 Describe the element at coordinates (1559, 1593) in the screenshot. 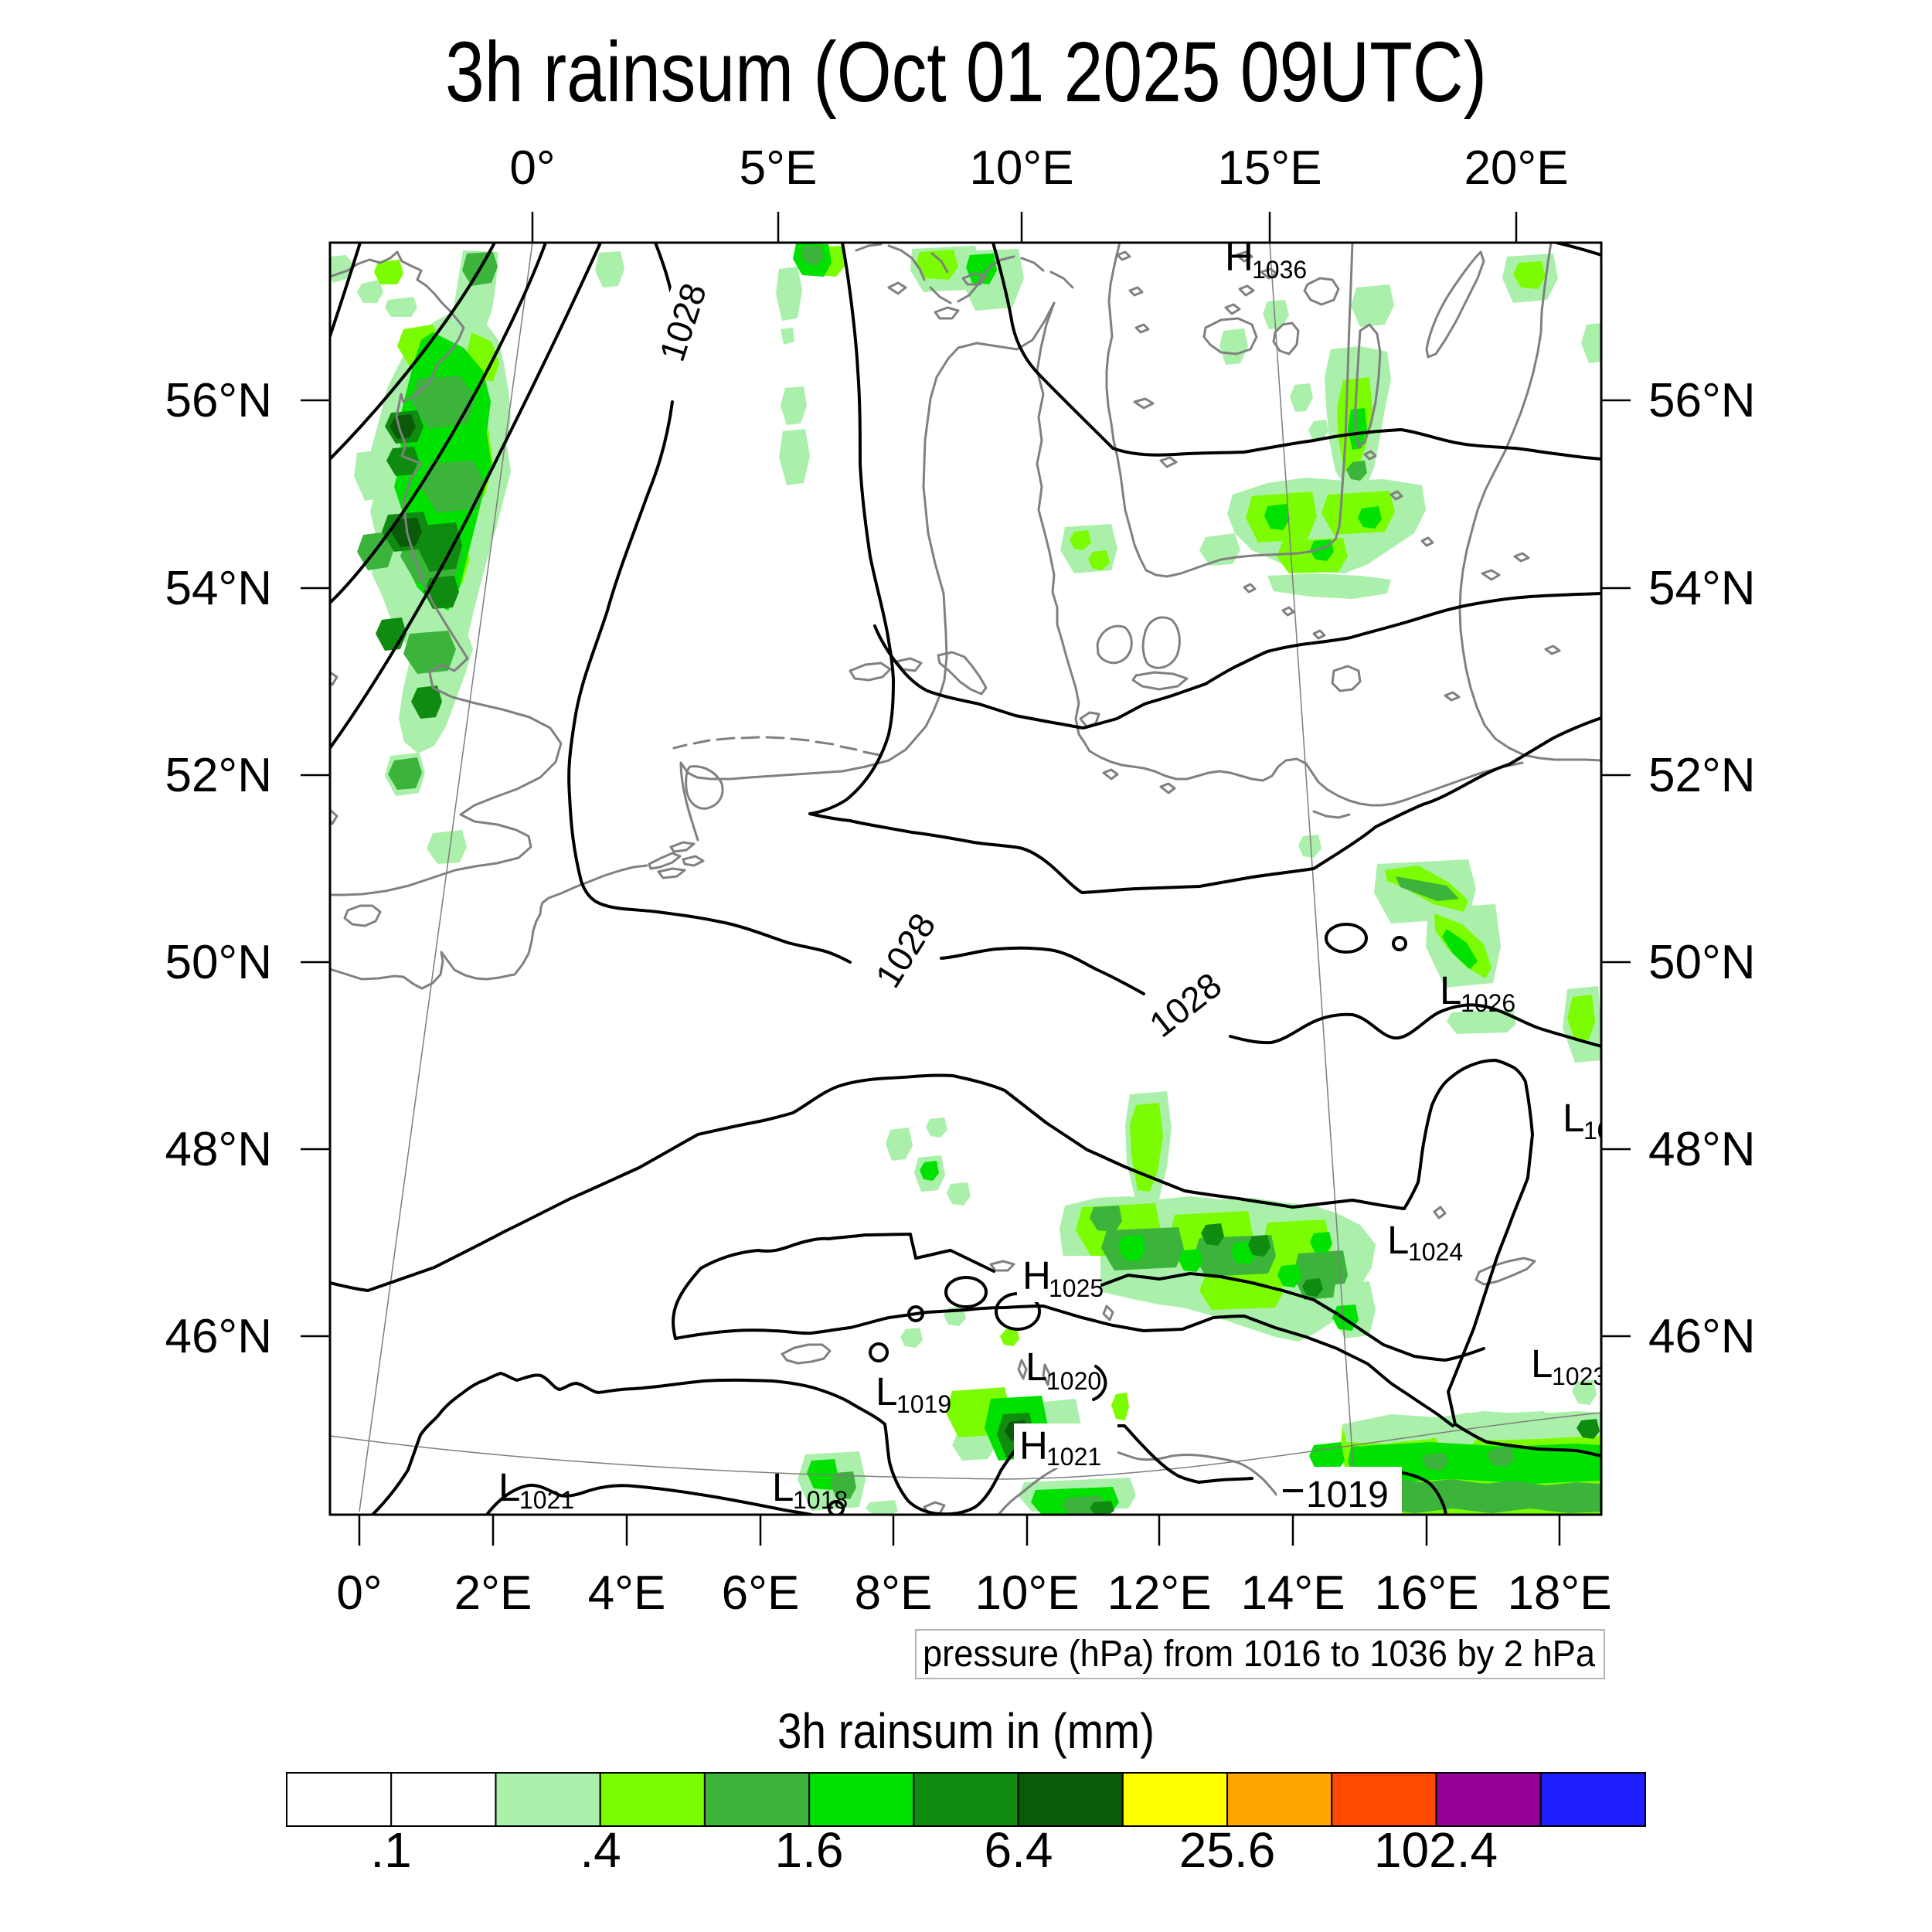

I see `svg-text: 18°E` at that location.